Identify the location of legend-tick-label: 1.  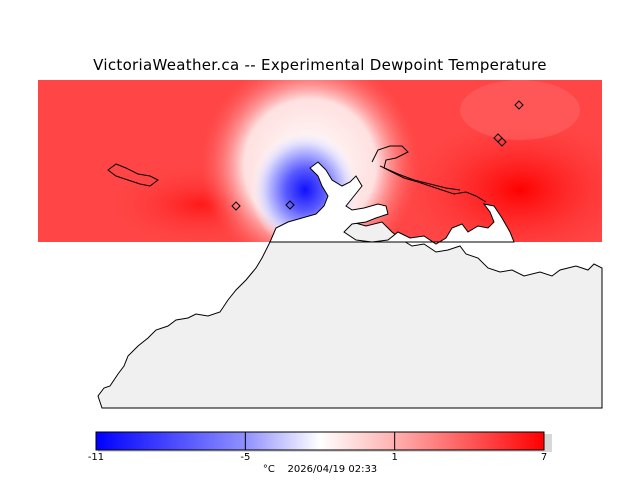
(394, 457).